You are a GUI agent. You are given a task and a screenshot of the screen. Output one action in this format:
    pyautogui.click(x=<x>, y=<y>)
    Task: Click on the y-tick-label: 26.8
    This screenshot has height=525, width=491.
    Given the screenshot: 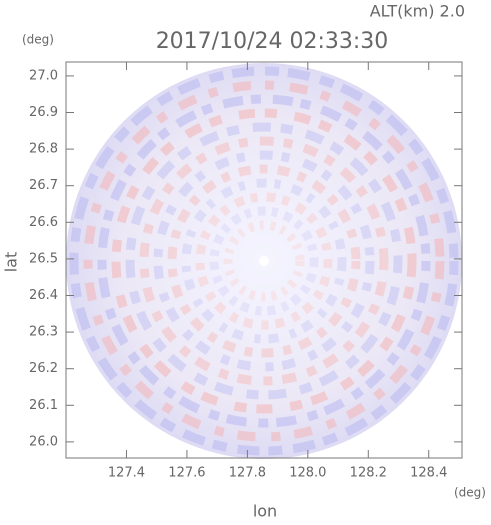 What is the action you would take?
    pyautogui.click(x=43, y=149)
    